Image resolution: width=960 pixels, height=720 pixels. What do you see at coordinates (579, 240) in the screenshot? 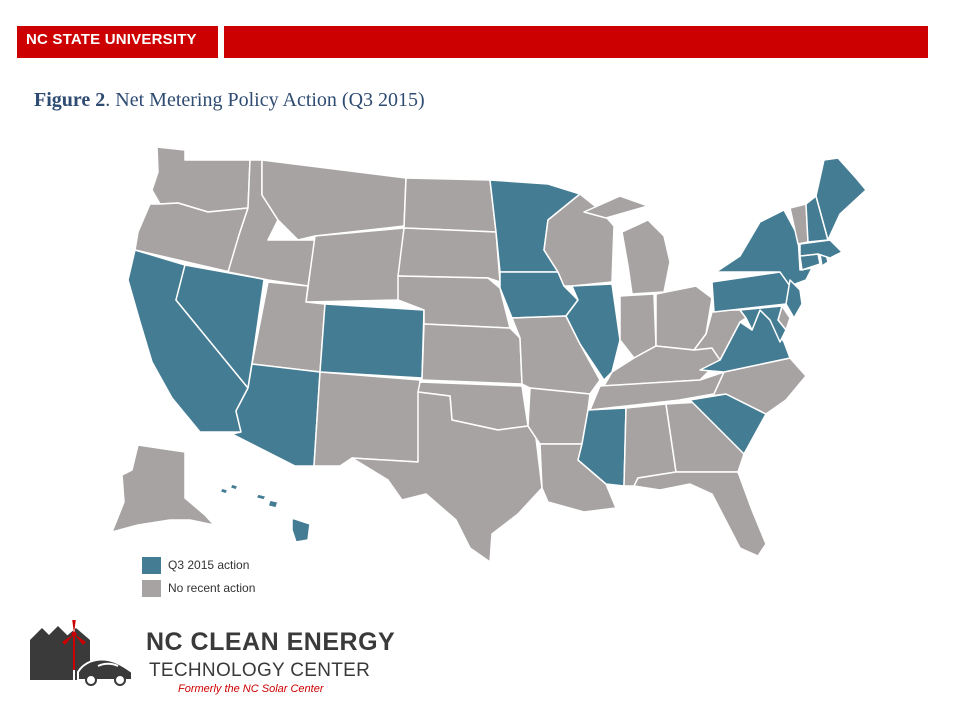
I see `state-wi` at bounding box center [579, 240].